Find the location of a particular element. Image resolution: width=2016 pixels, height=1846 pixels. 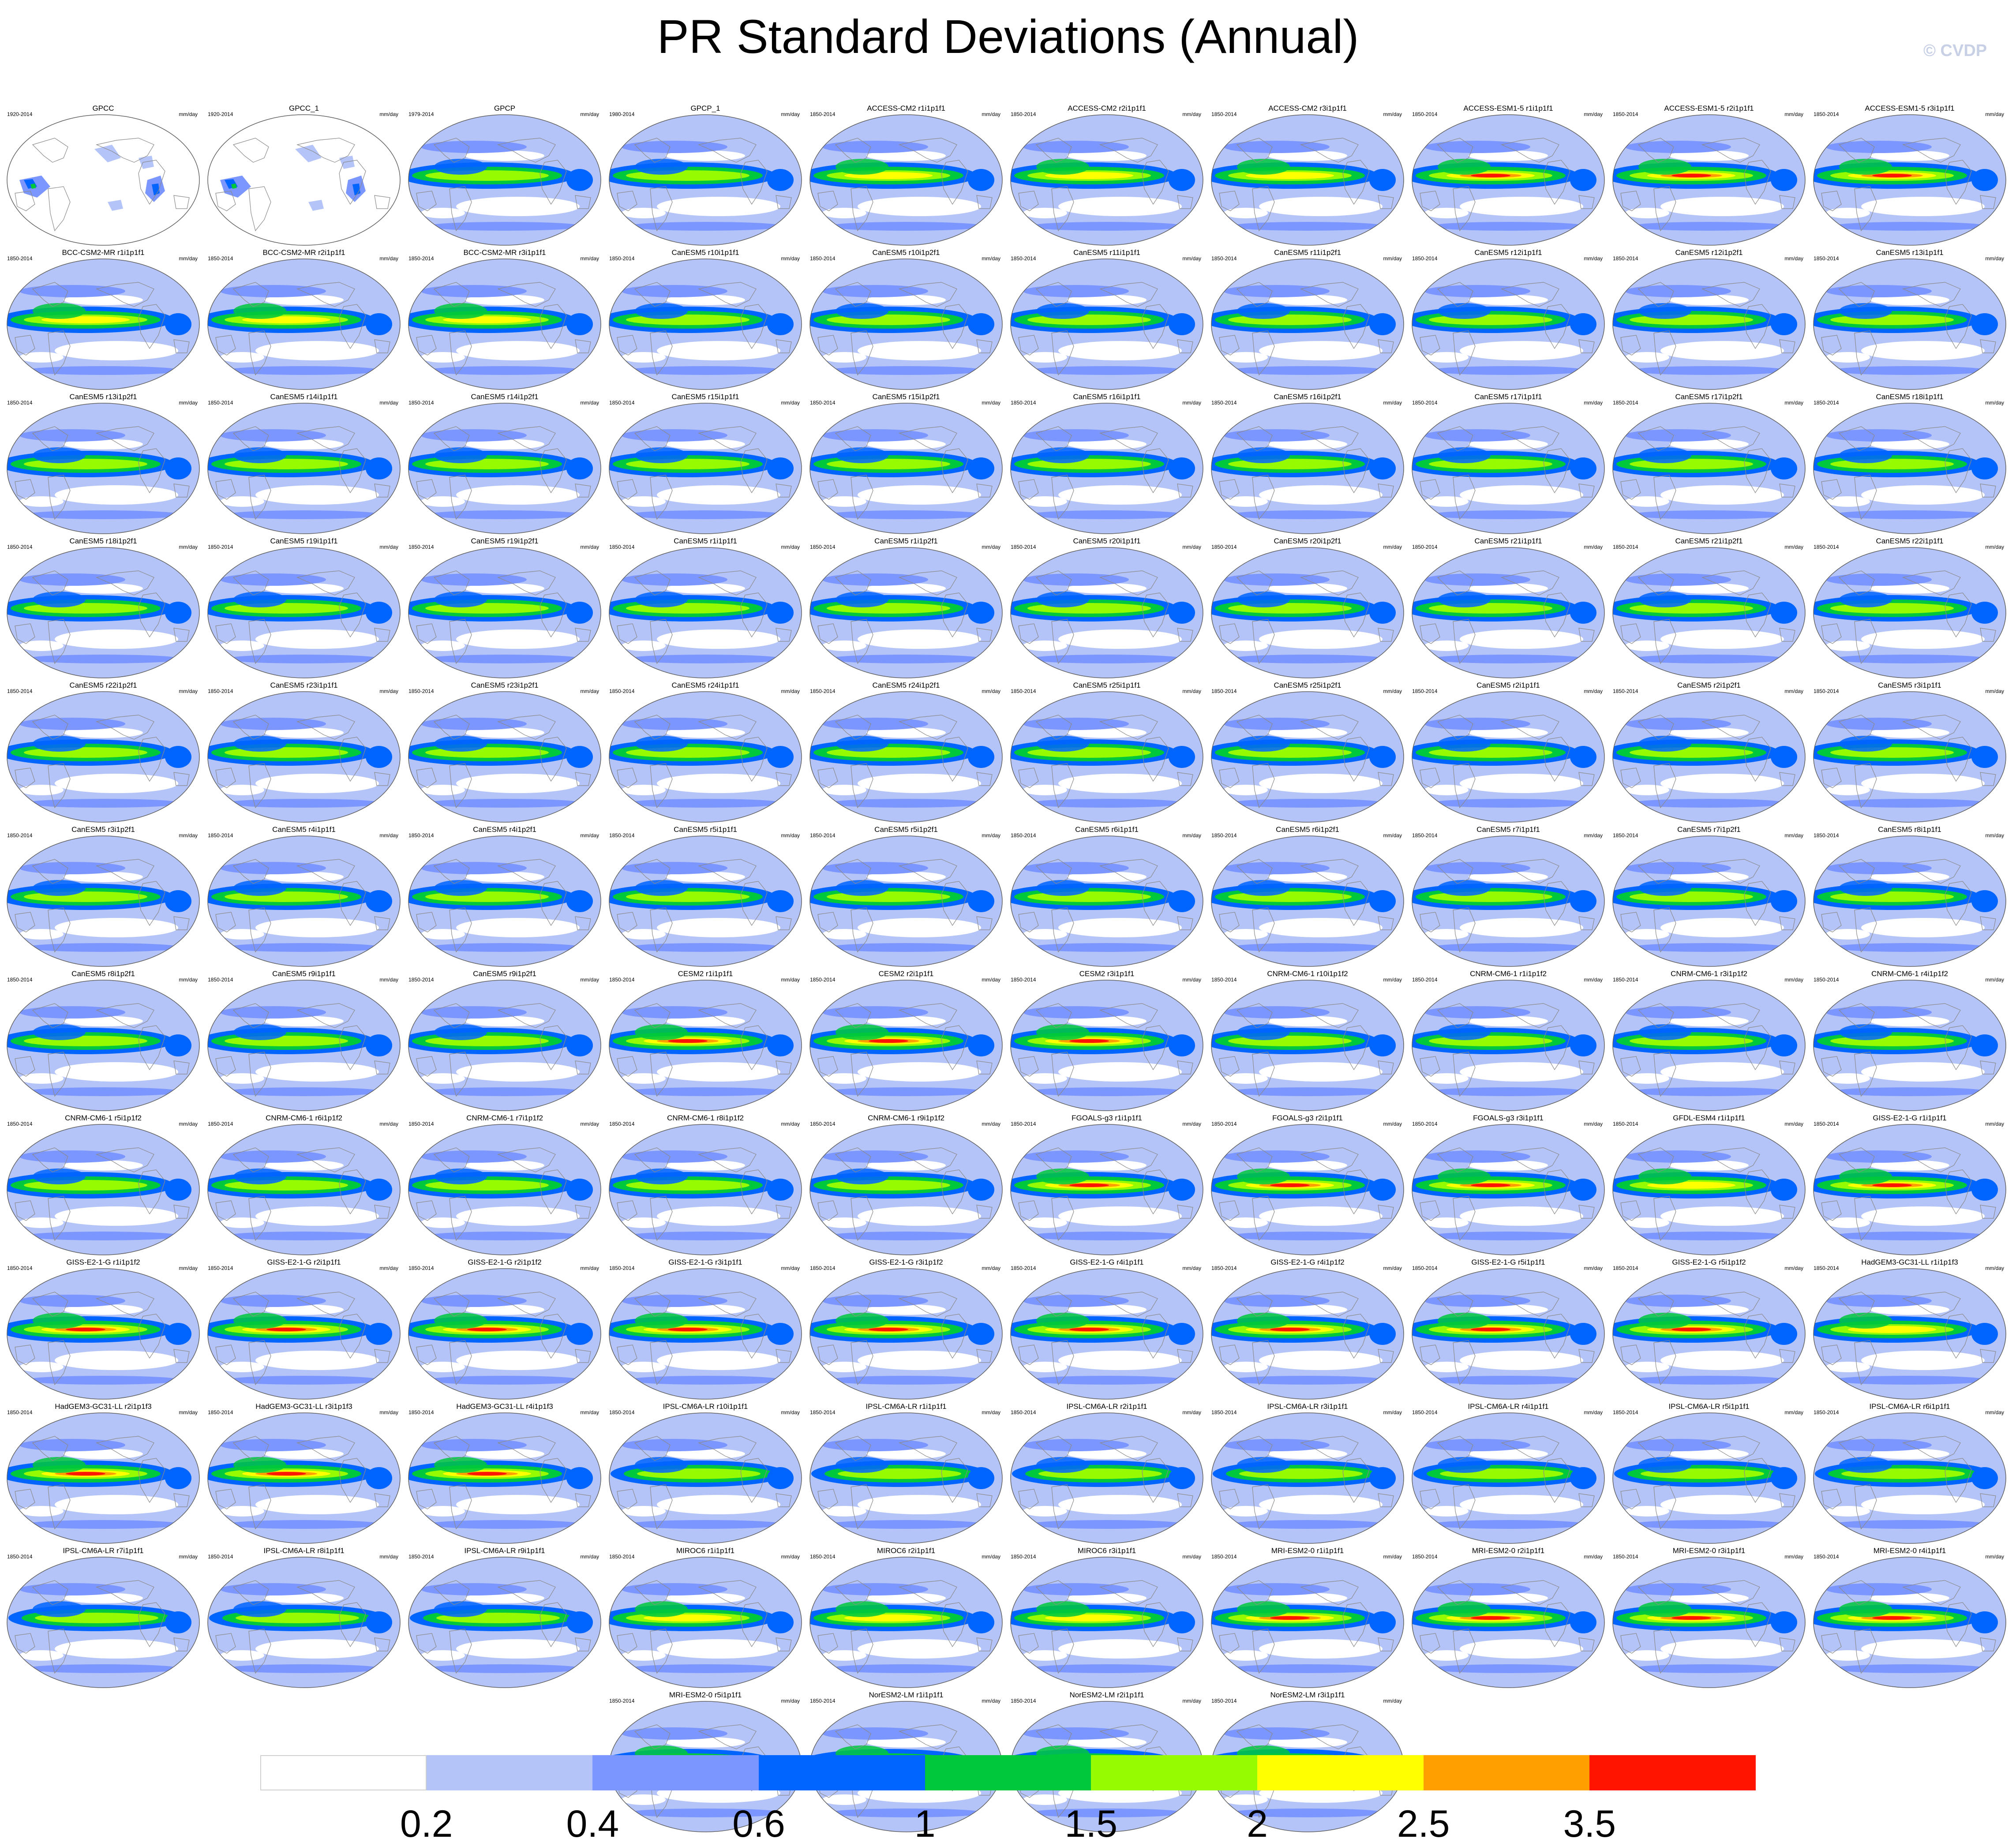

map-panel: CanESM5 r11i1p2f1 1850-2014 mm/day is located at coordinates (1308, 321).